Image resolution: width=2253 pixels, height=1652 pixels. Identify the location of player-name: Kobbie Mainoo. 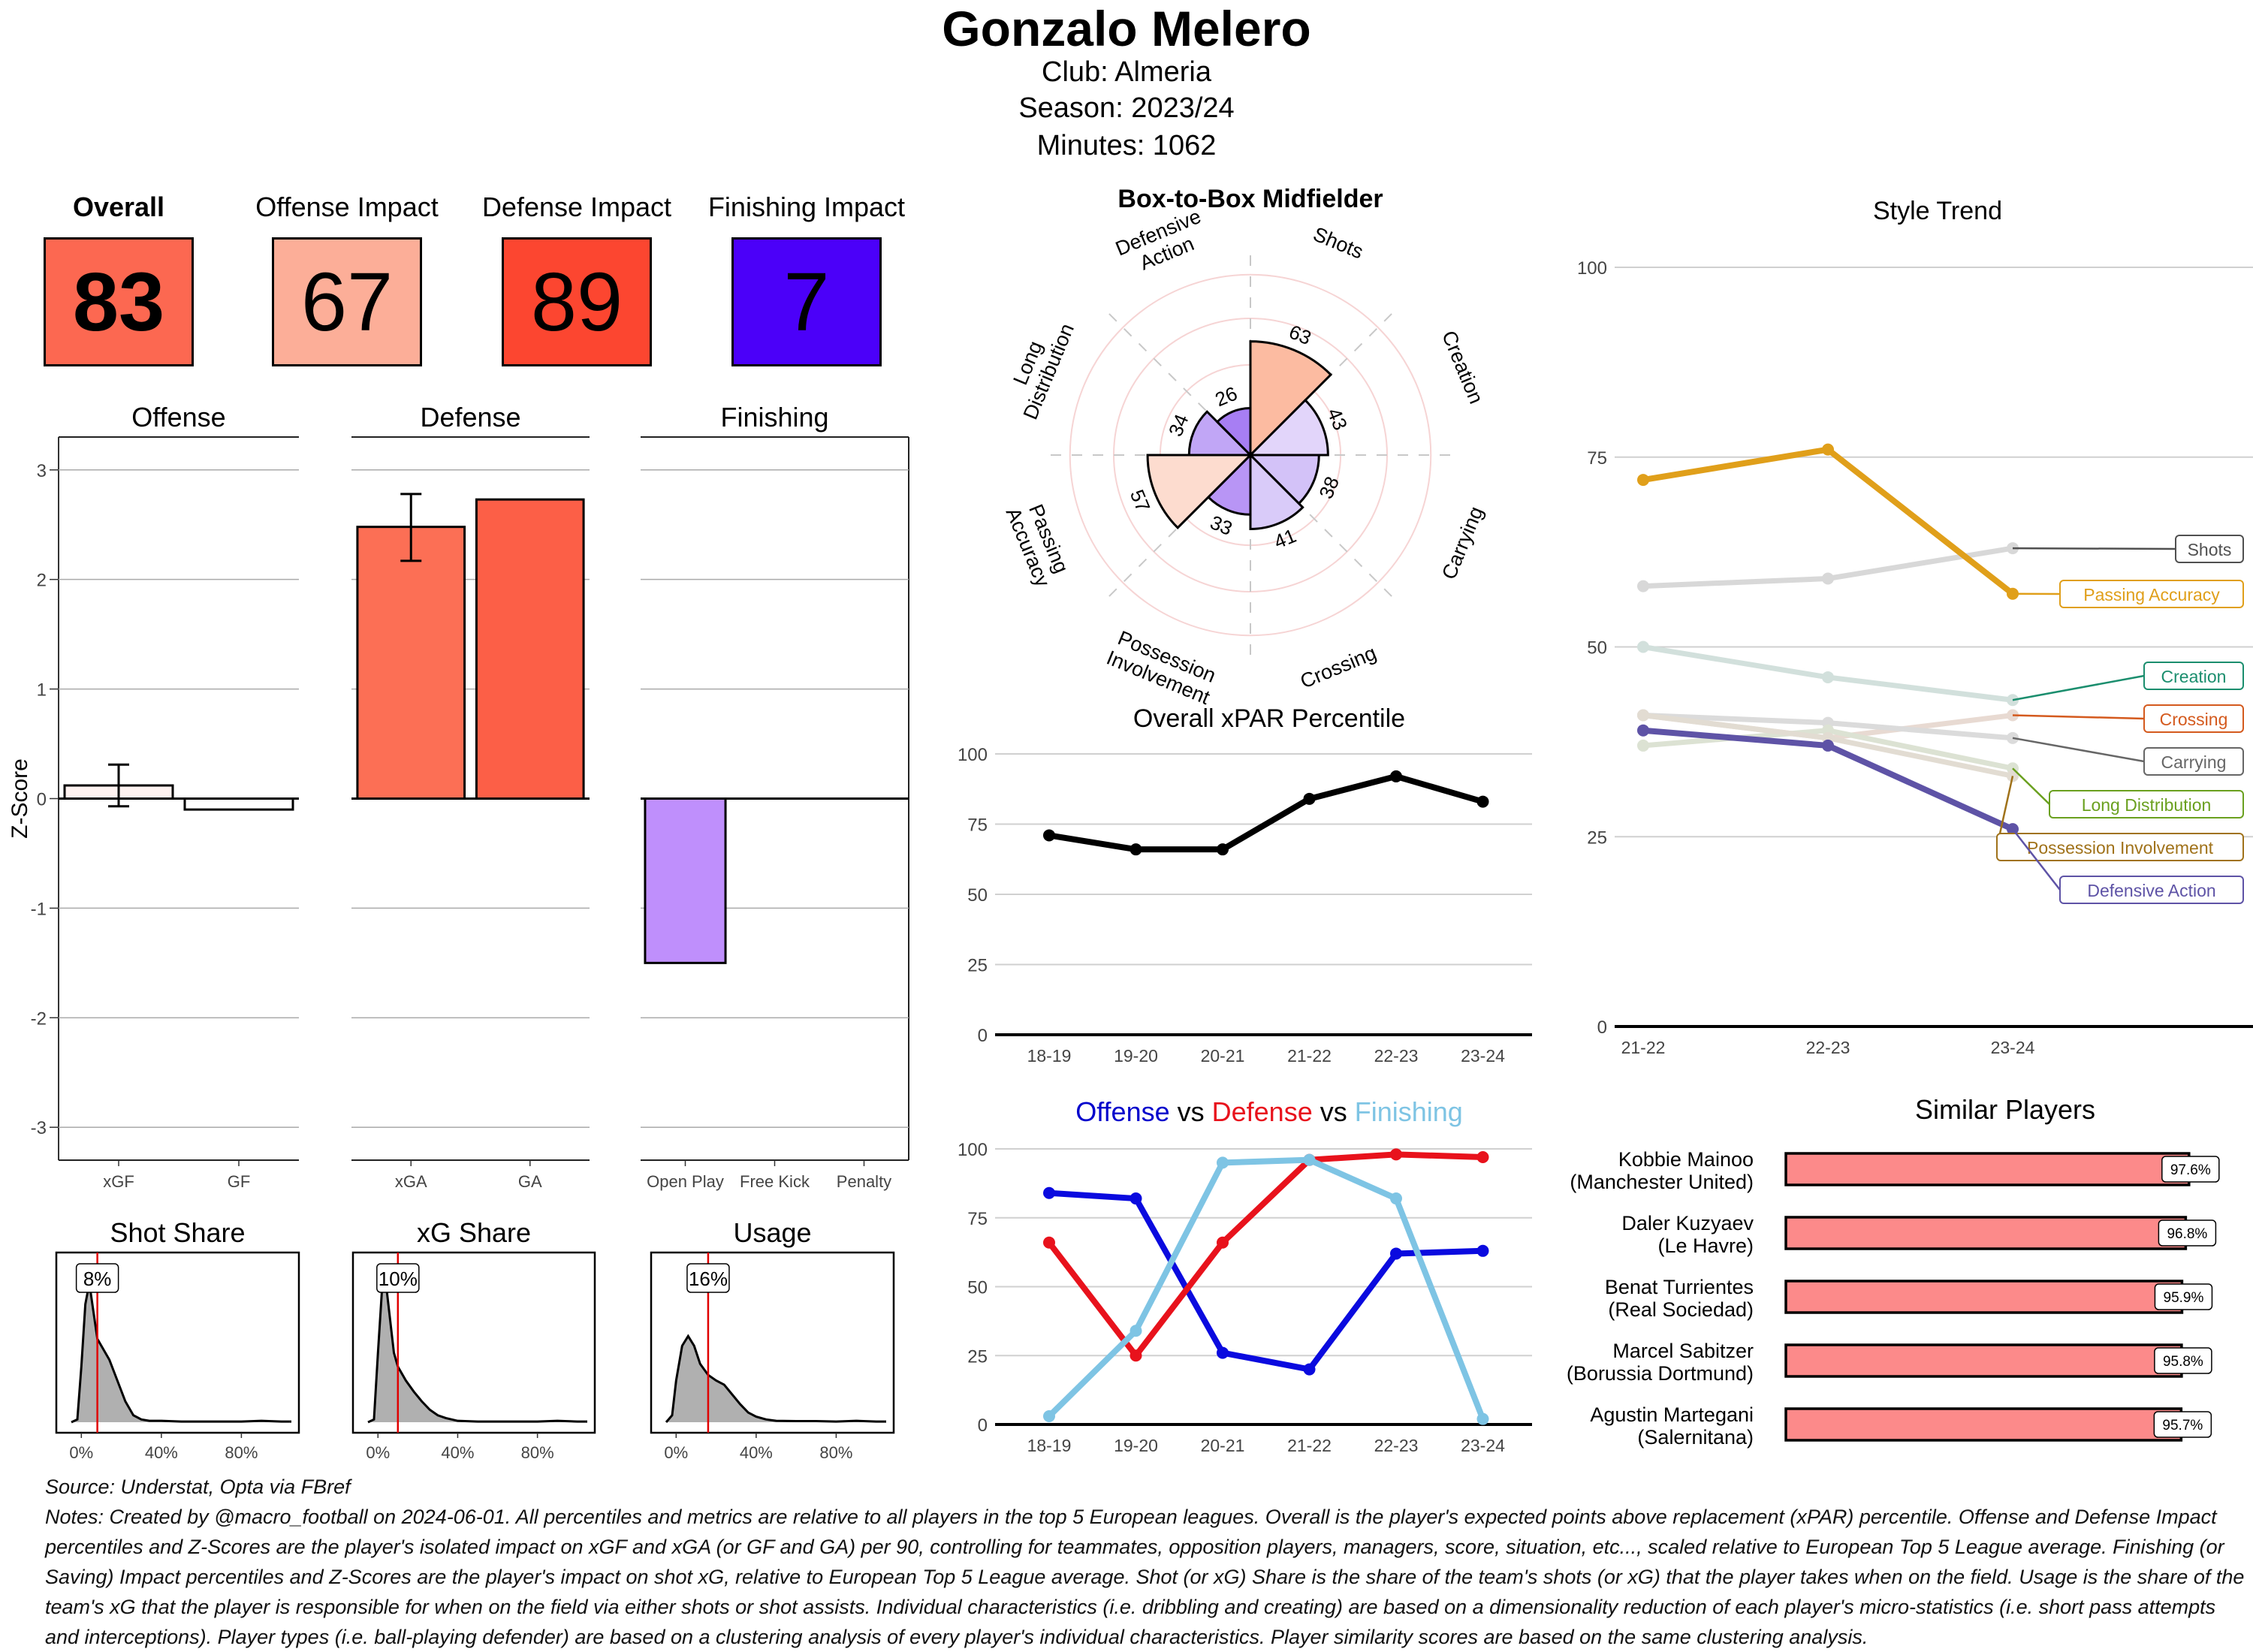
(1686, 1159).